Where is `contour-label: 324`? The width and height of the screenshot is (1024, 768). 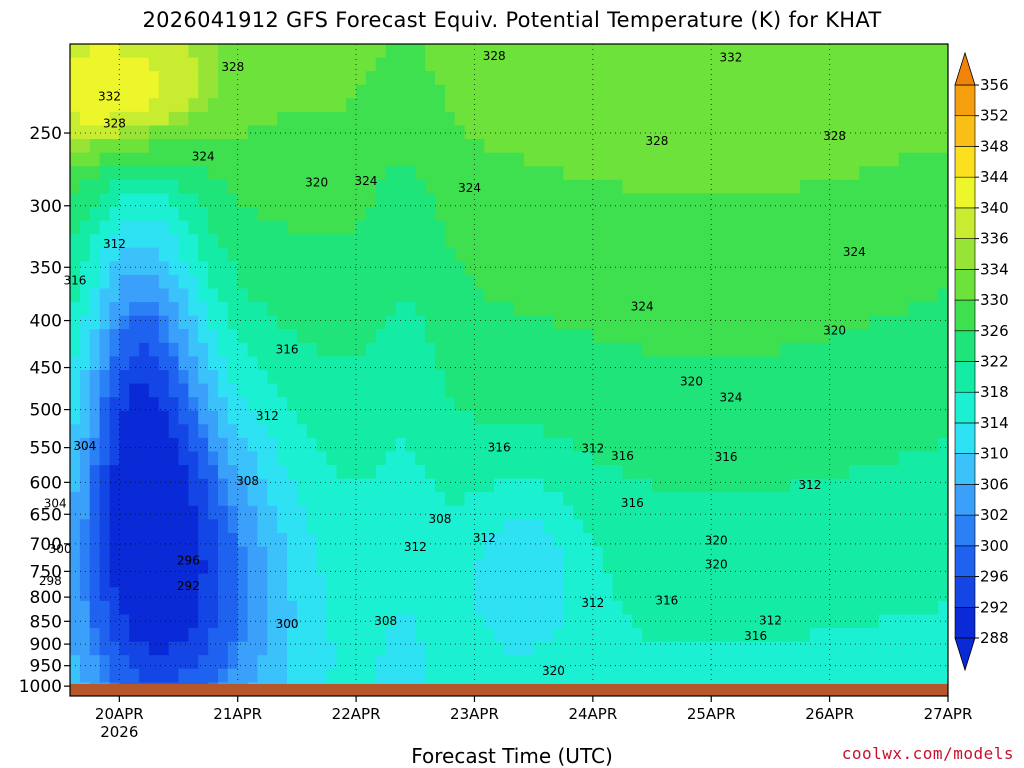
contour-label: 324 is located at coordinates (854, 252).